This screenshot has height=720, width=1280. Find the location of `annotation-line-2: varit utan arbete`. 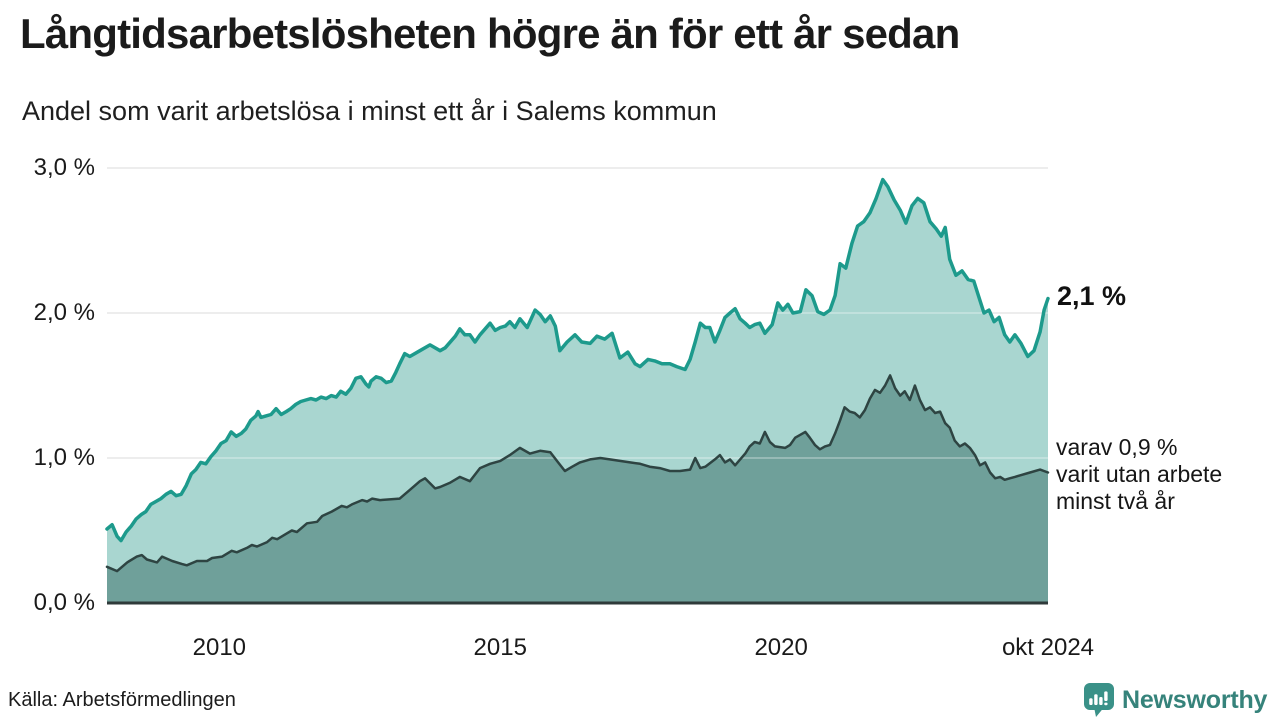

annotation-line-2: varit utan arbete is located at coordinates (1139, 474).